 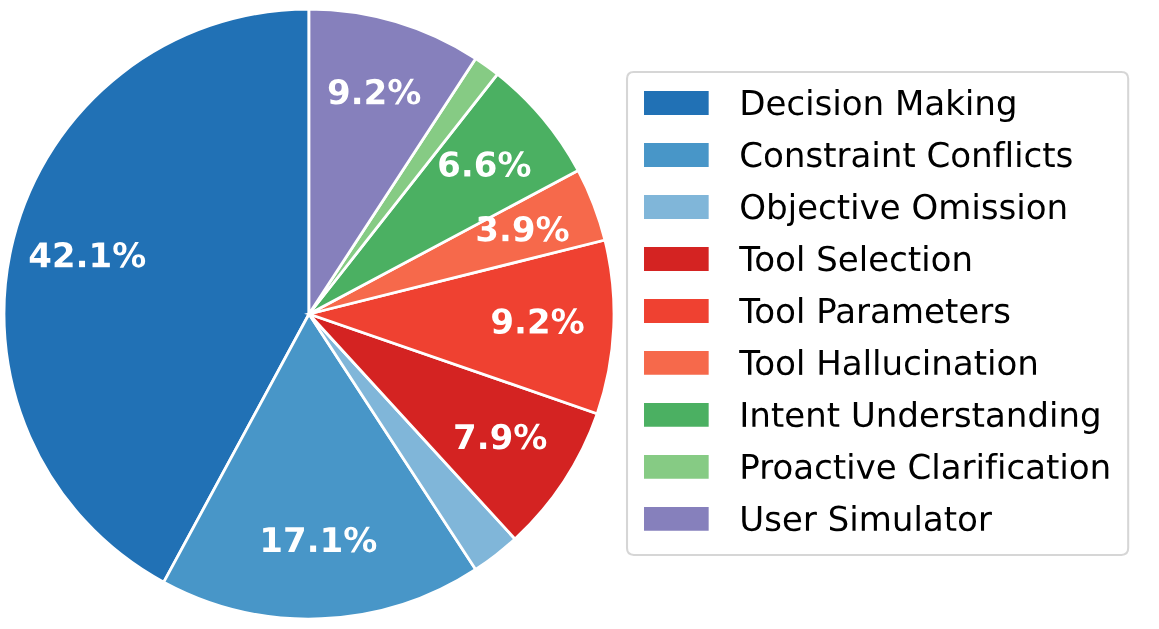 I want to click on legend-label: Constraint Conflicts, so click(x=906, y=154).